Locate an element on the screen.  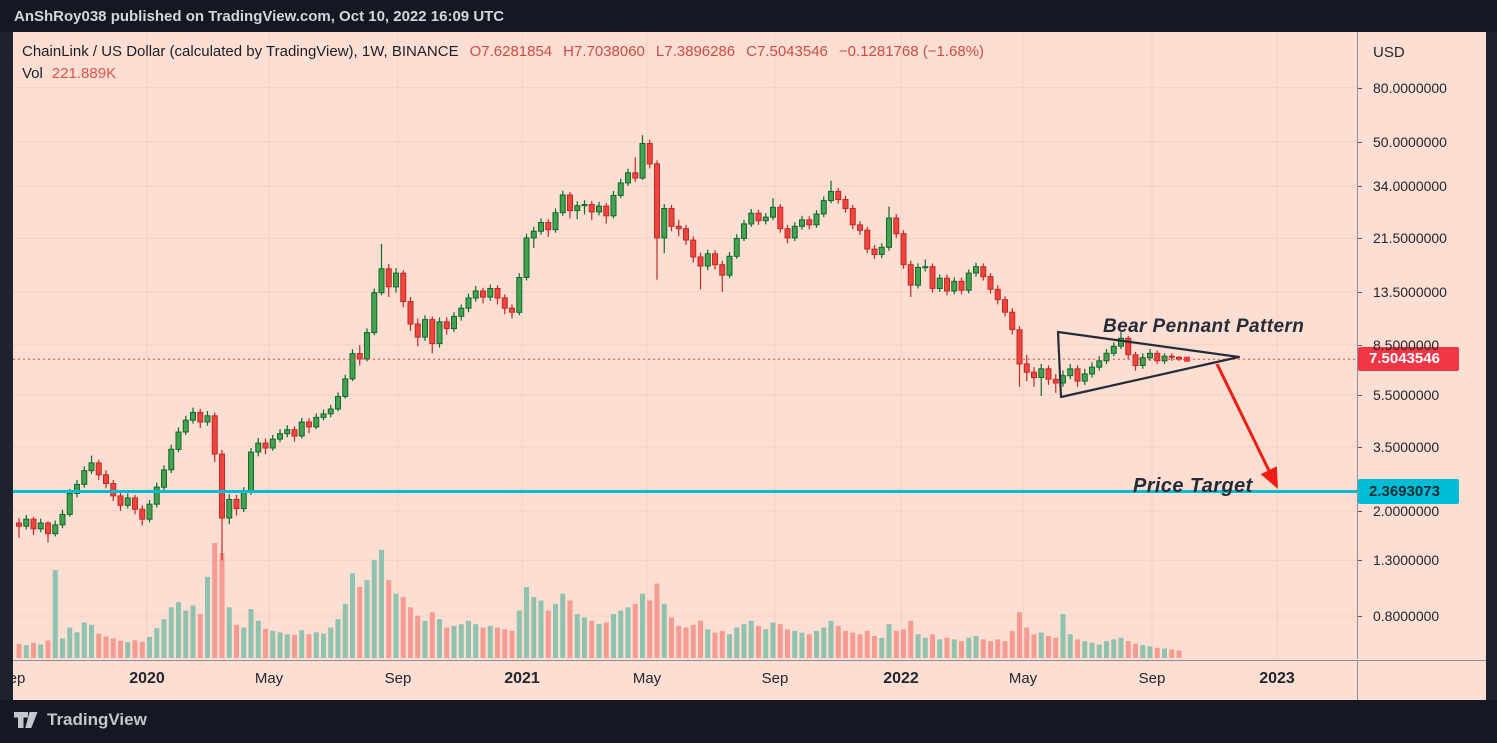
pennant-drawing is located at coordinates (1148, 364).